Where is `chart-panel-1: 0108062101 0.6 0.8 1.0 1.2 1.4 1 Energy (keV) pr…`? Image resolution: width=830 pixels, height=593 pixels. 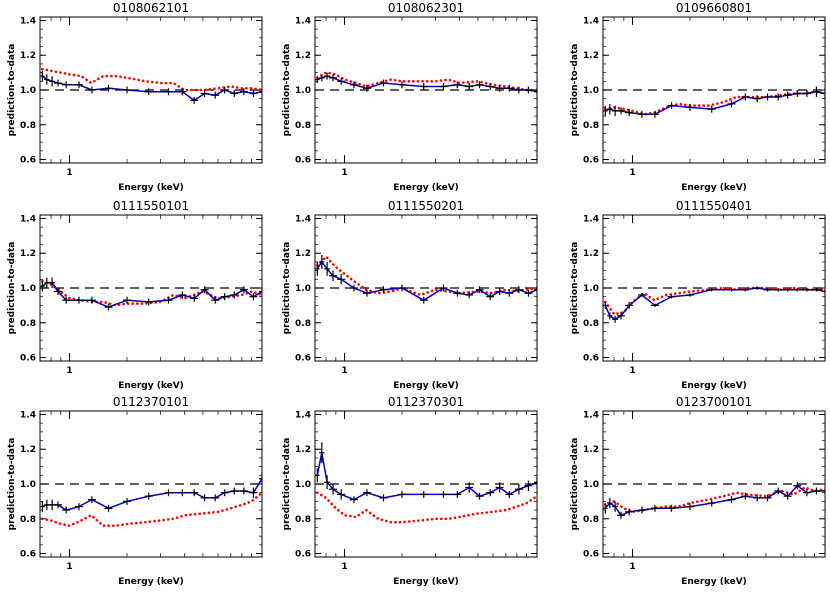
chart-panel-1: 0108062101 0.6 0.8 1.0 1.2 1.4 1 Energy (keV) pr… is located at coordinates (135, 97).